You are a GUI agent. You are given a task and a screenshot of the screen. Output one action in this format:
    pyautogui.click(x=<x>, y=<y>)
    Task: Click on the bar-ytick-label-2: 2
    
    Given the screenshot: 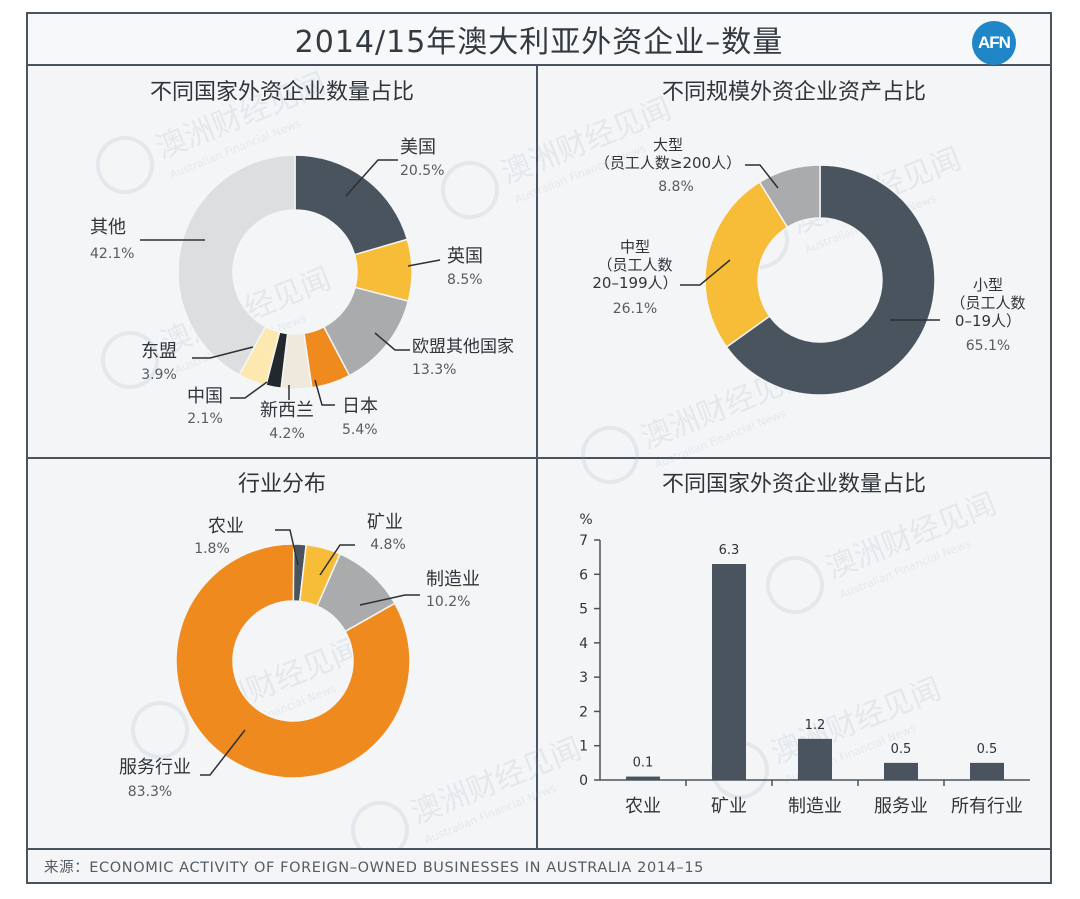 What is the action you would take?
    pyautogui.click(x=583, y=712)
    